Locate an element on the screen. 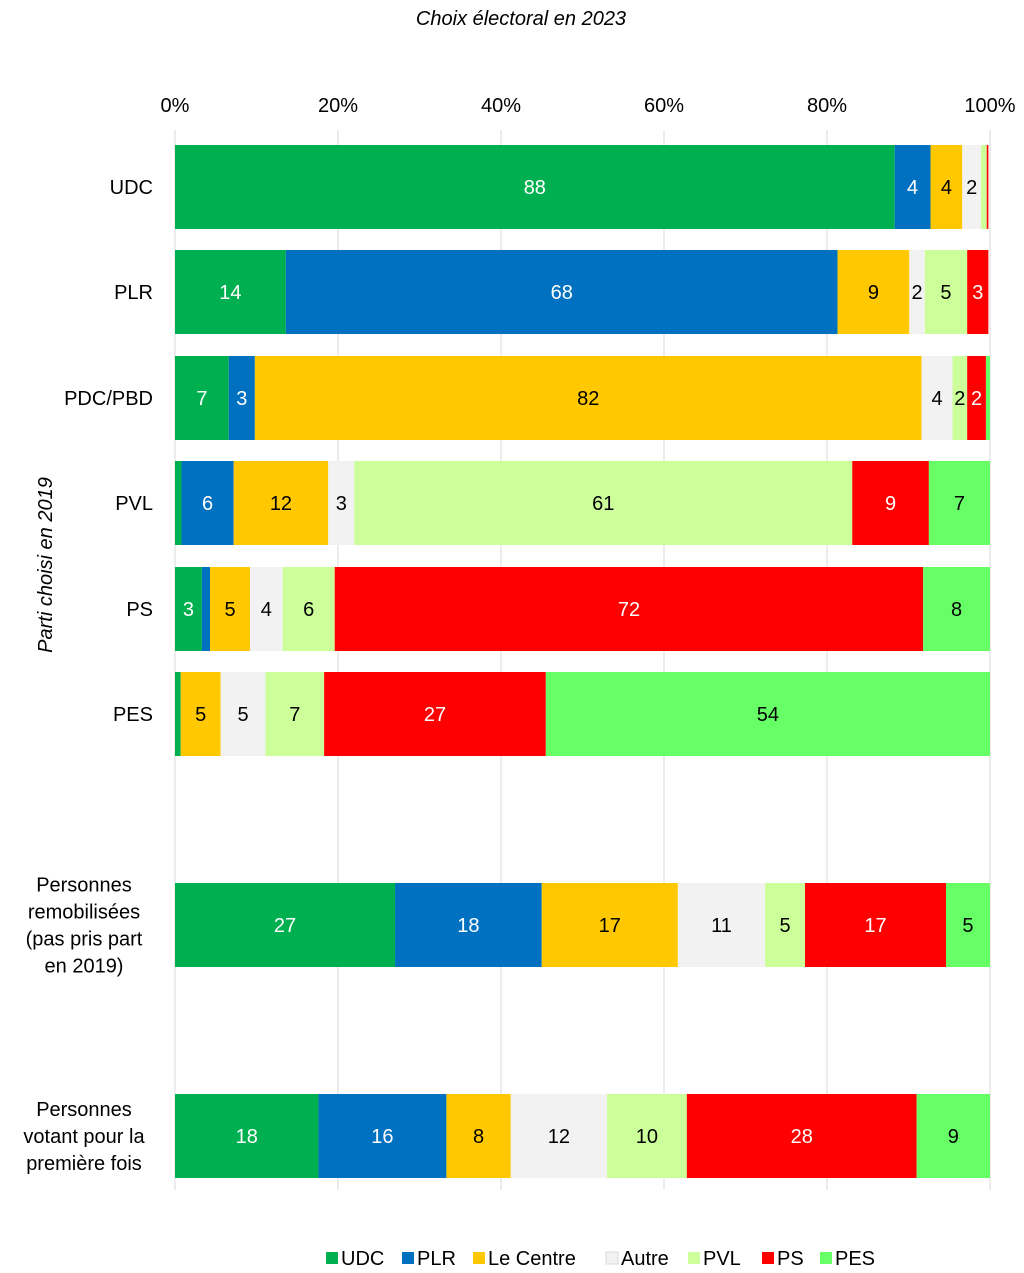  data-label: 6 is located at coordinates (207, 504).